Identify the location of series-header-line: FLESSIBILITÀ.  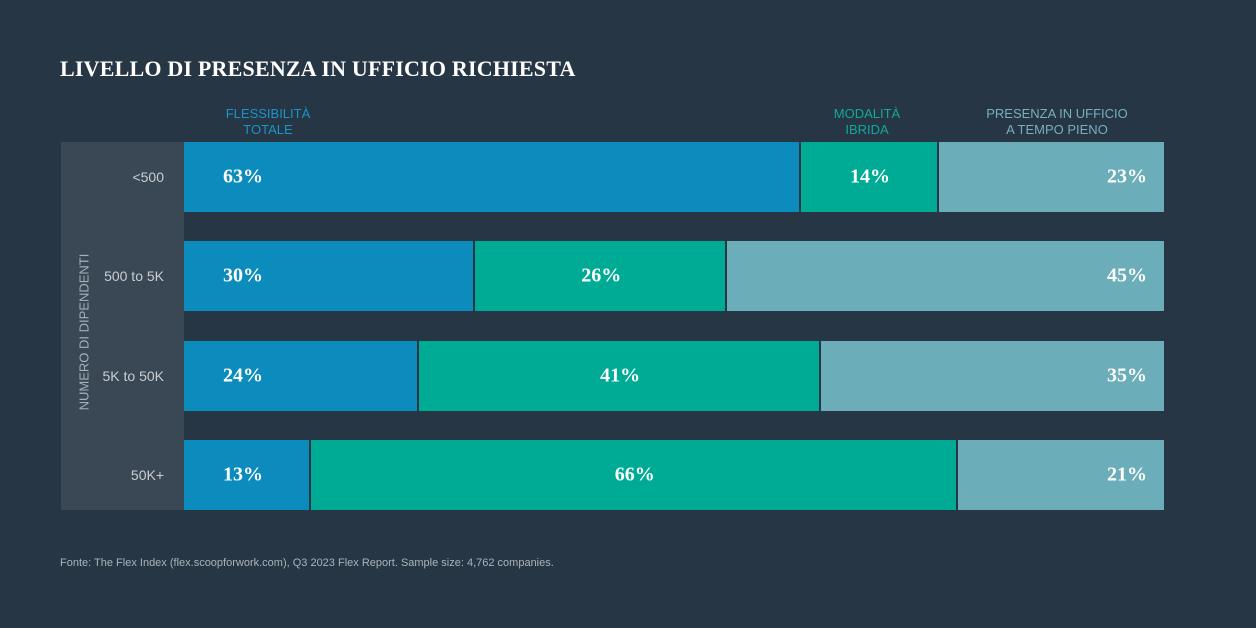
(268, 113).